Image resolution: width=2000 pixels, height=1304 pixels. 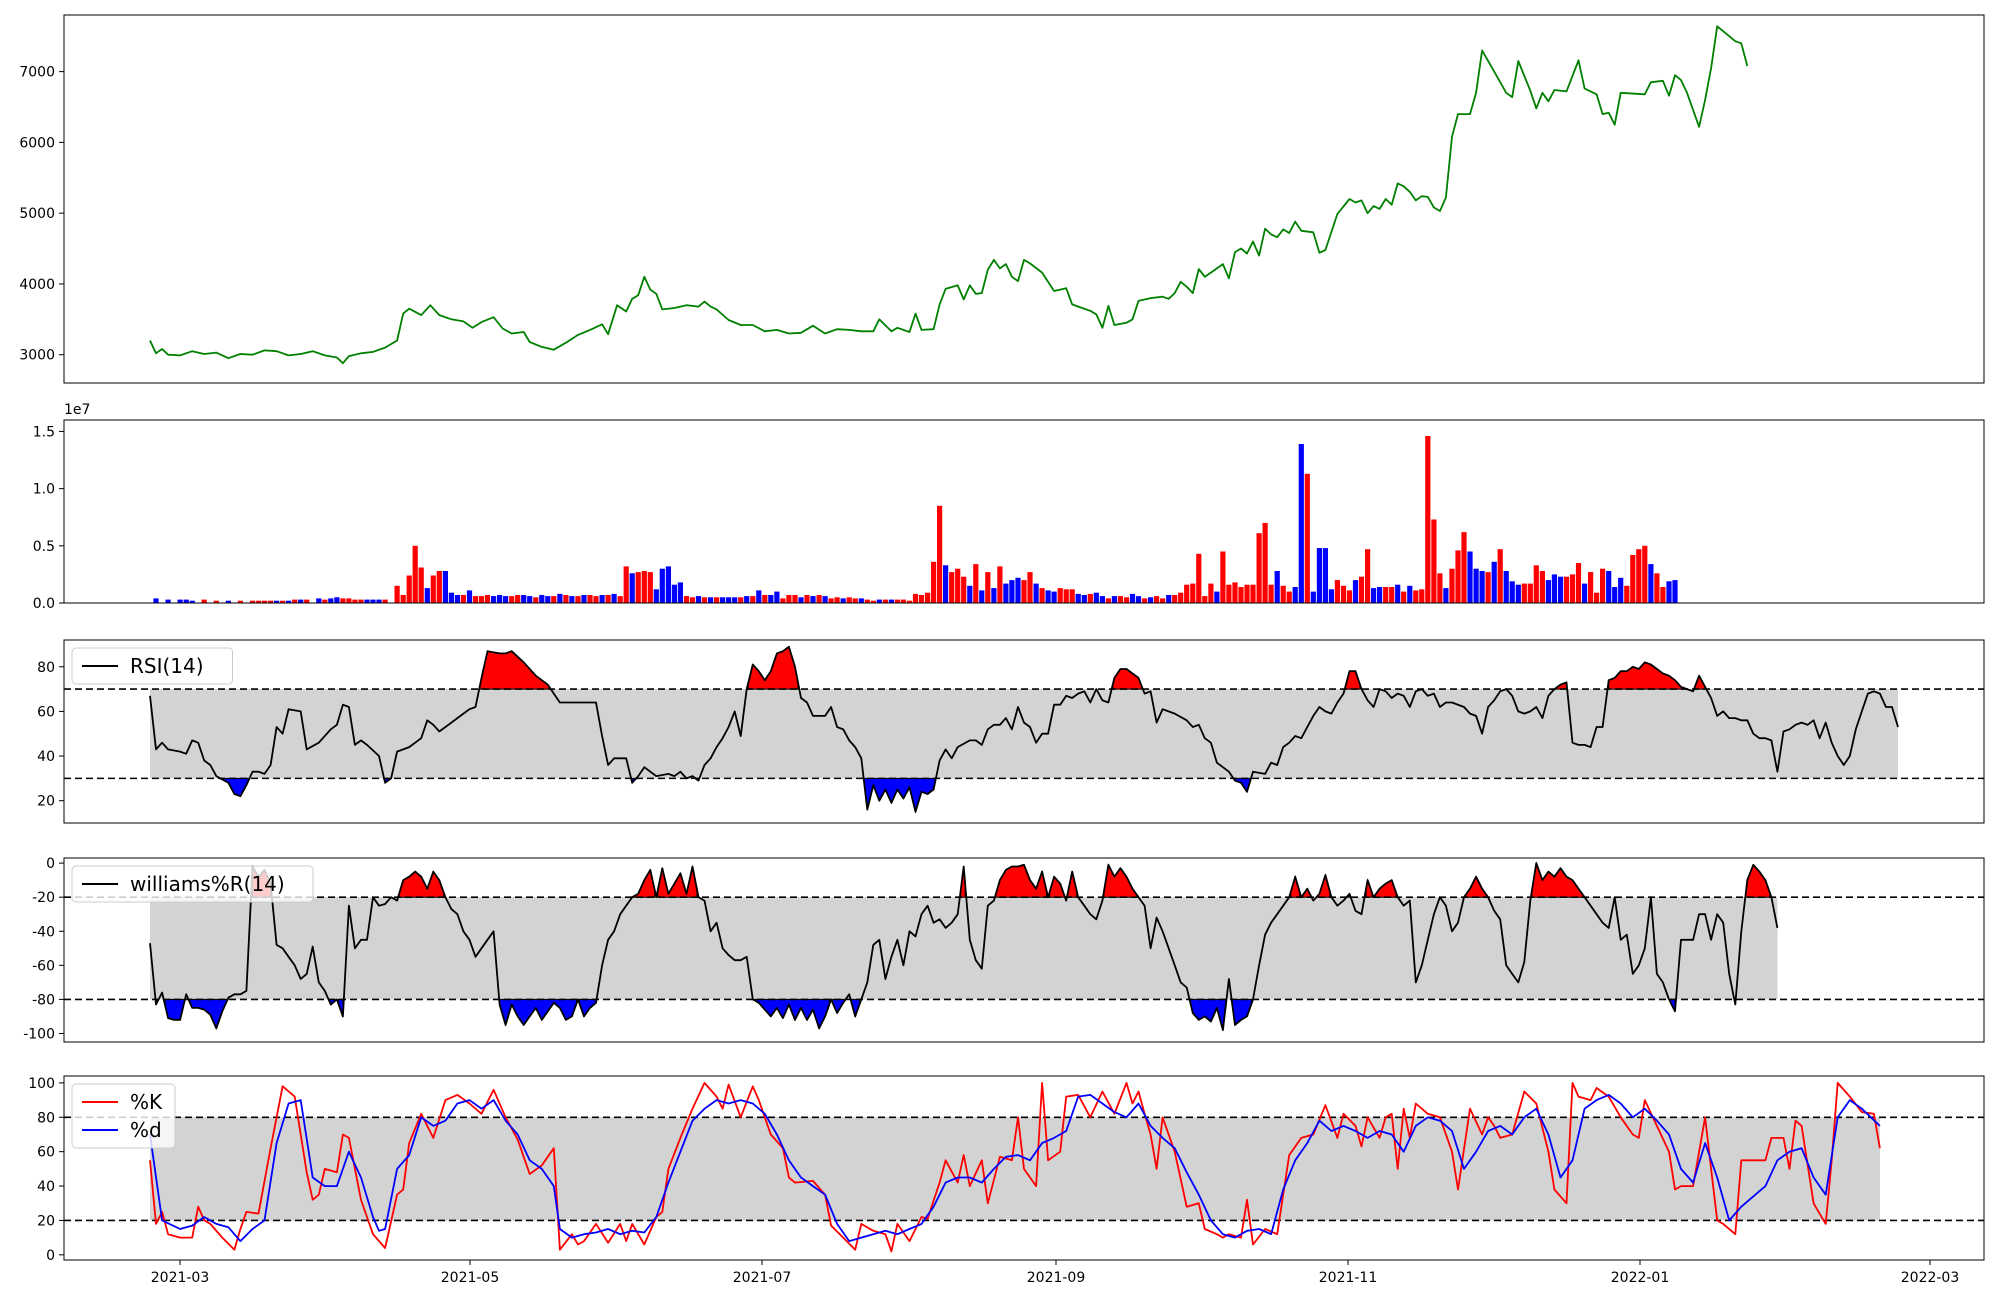 What do you see at coordinates (46, 1118) in the screenshot?
I see `stochastic-panel-ytick-label-4: 80` at bounding box center [46, 1118].